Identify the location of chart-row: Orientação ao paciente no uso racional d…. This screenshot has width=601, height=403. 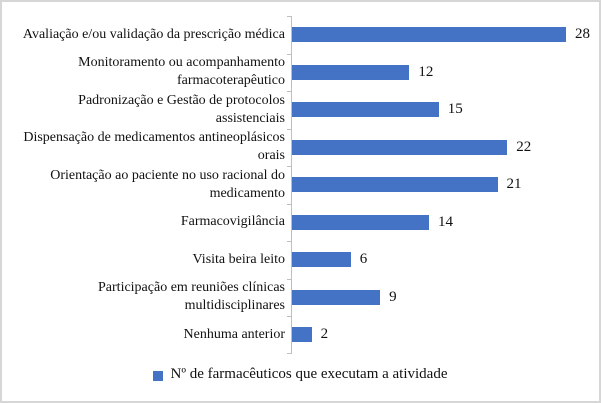
(300, 185).